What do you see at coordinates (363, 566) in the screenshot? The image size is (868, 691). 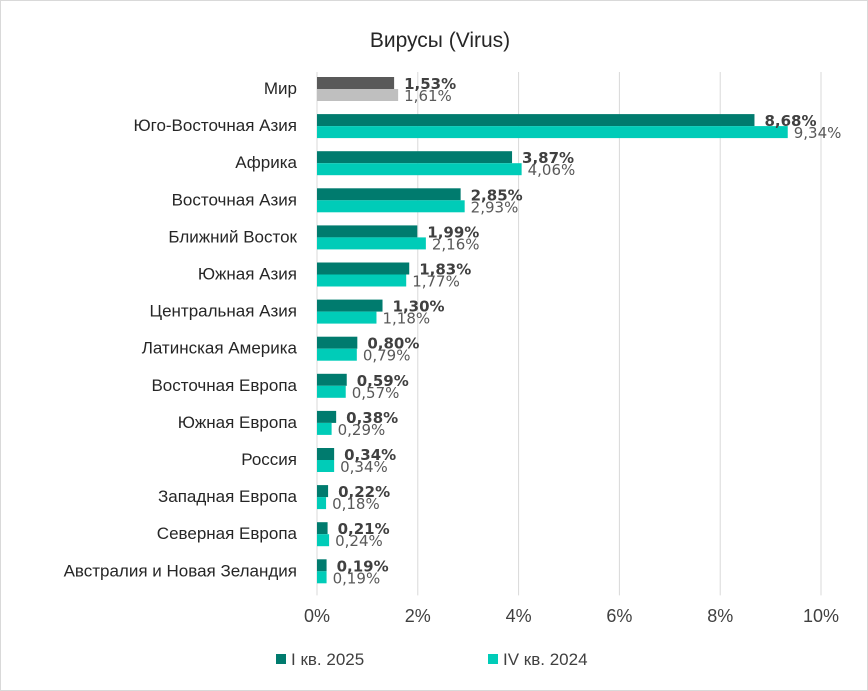 I see `data-label-i-kv-2025: 0,19%` at bounding box center [363, 566].